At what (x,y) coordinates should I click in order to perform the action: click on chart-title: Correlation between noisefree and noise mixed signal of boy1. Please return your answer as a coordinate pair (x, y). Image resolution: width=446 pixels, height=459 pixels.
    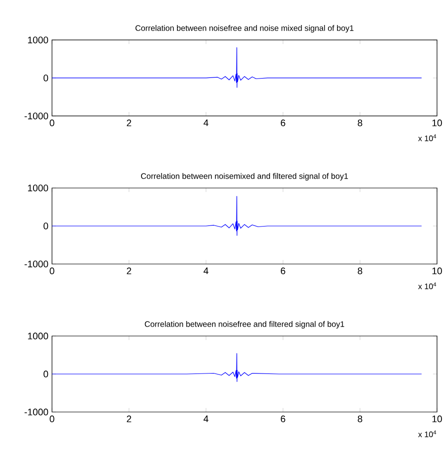
    Looking at the image, I should click on (245, 28).